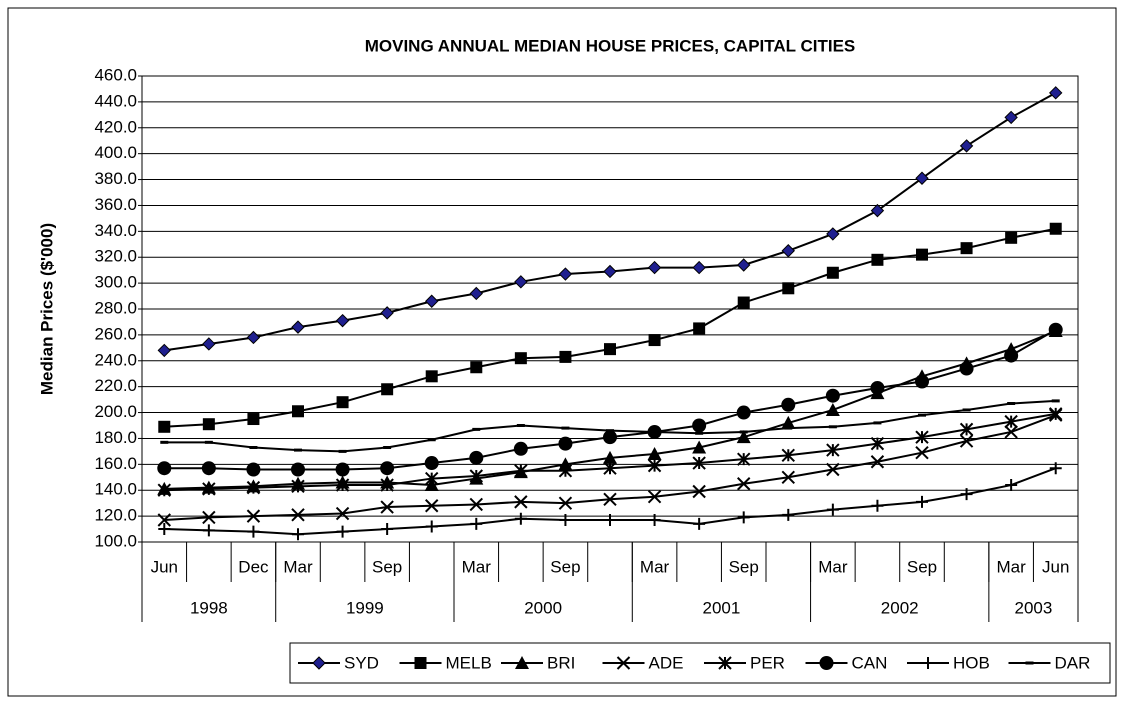 This screenshot has width=1125, height=704. What do you see at coordinates (722, 607) in the screenshot?
I see `year-label: 2001` at bounding box center [722, 607].